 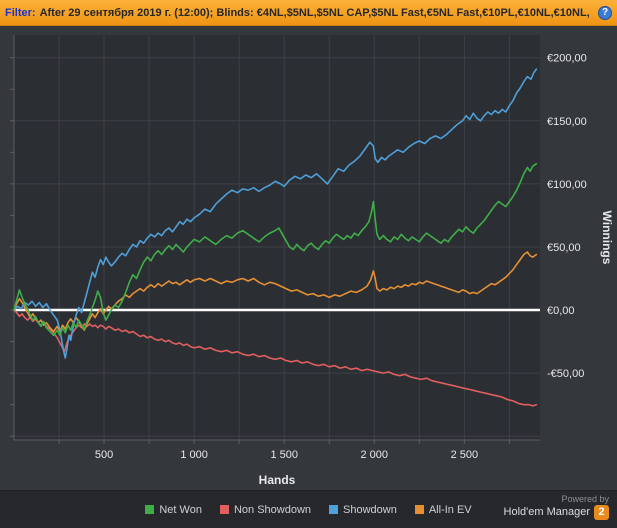 I want to click on non-showdown-swatch, so click(x=224, y=509).